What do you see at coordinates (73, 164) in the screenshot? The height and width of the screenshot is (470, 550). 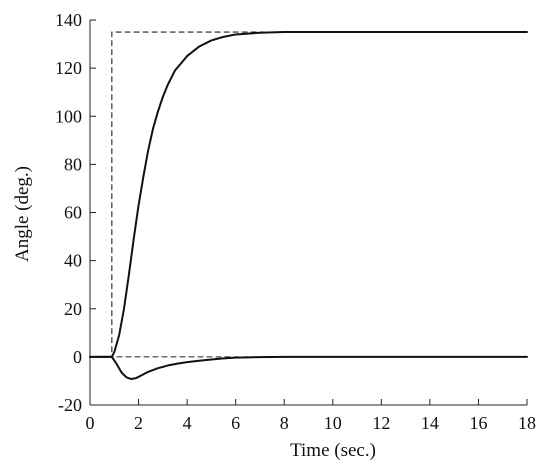 I see `y-tick-label: 80` at bounding box center [73, 164].